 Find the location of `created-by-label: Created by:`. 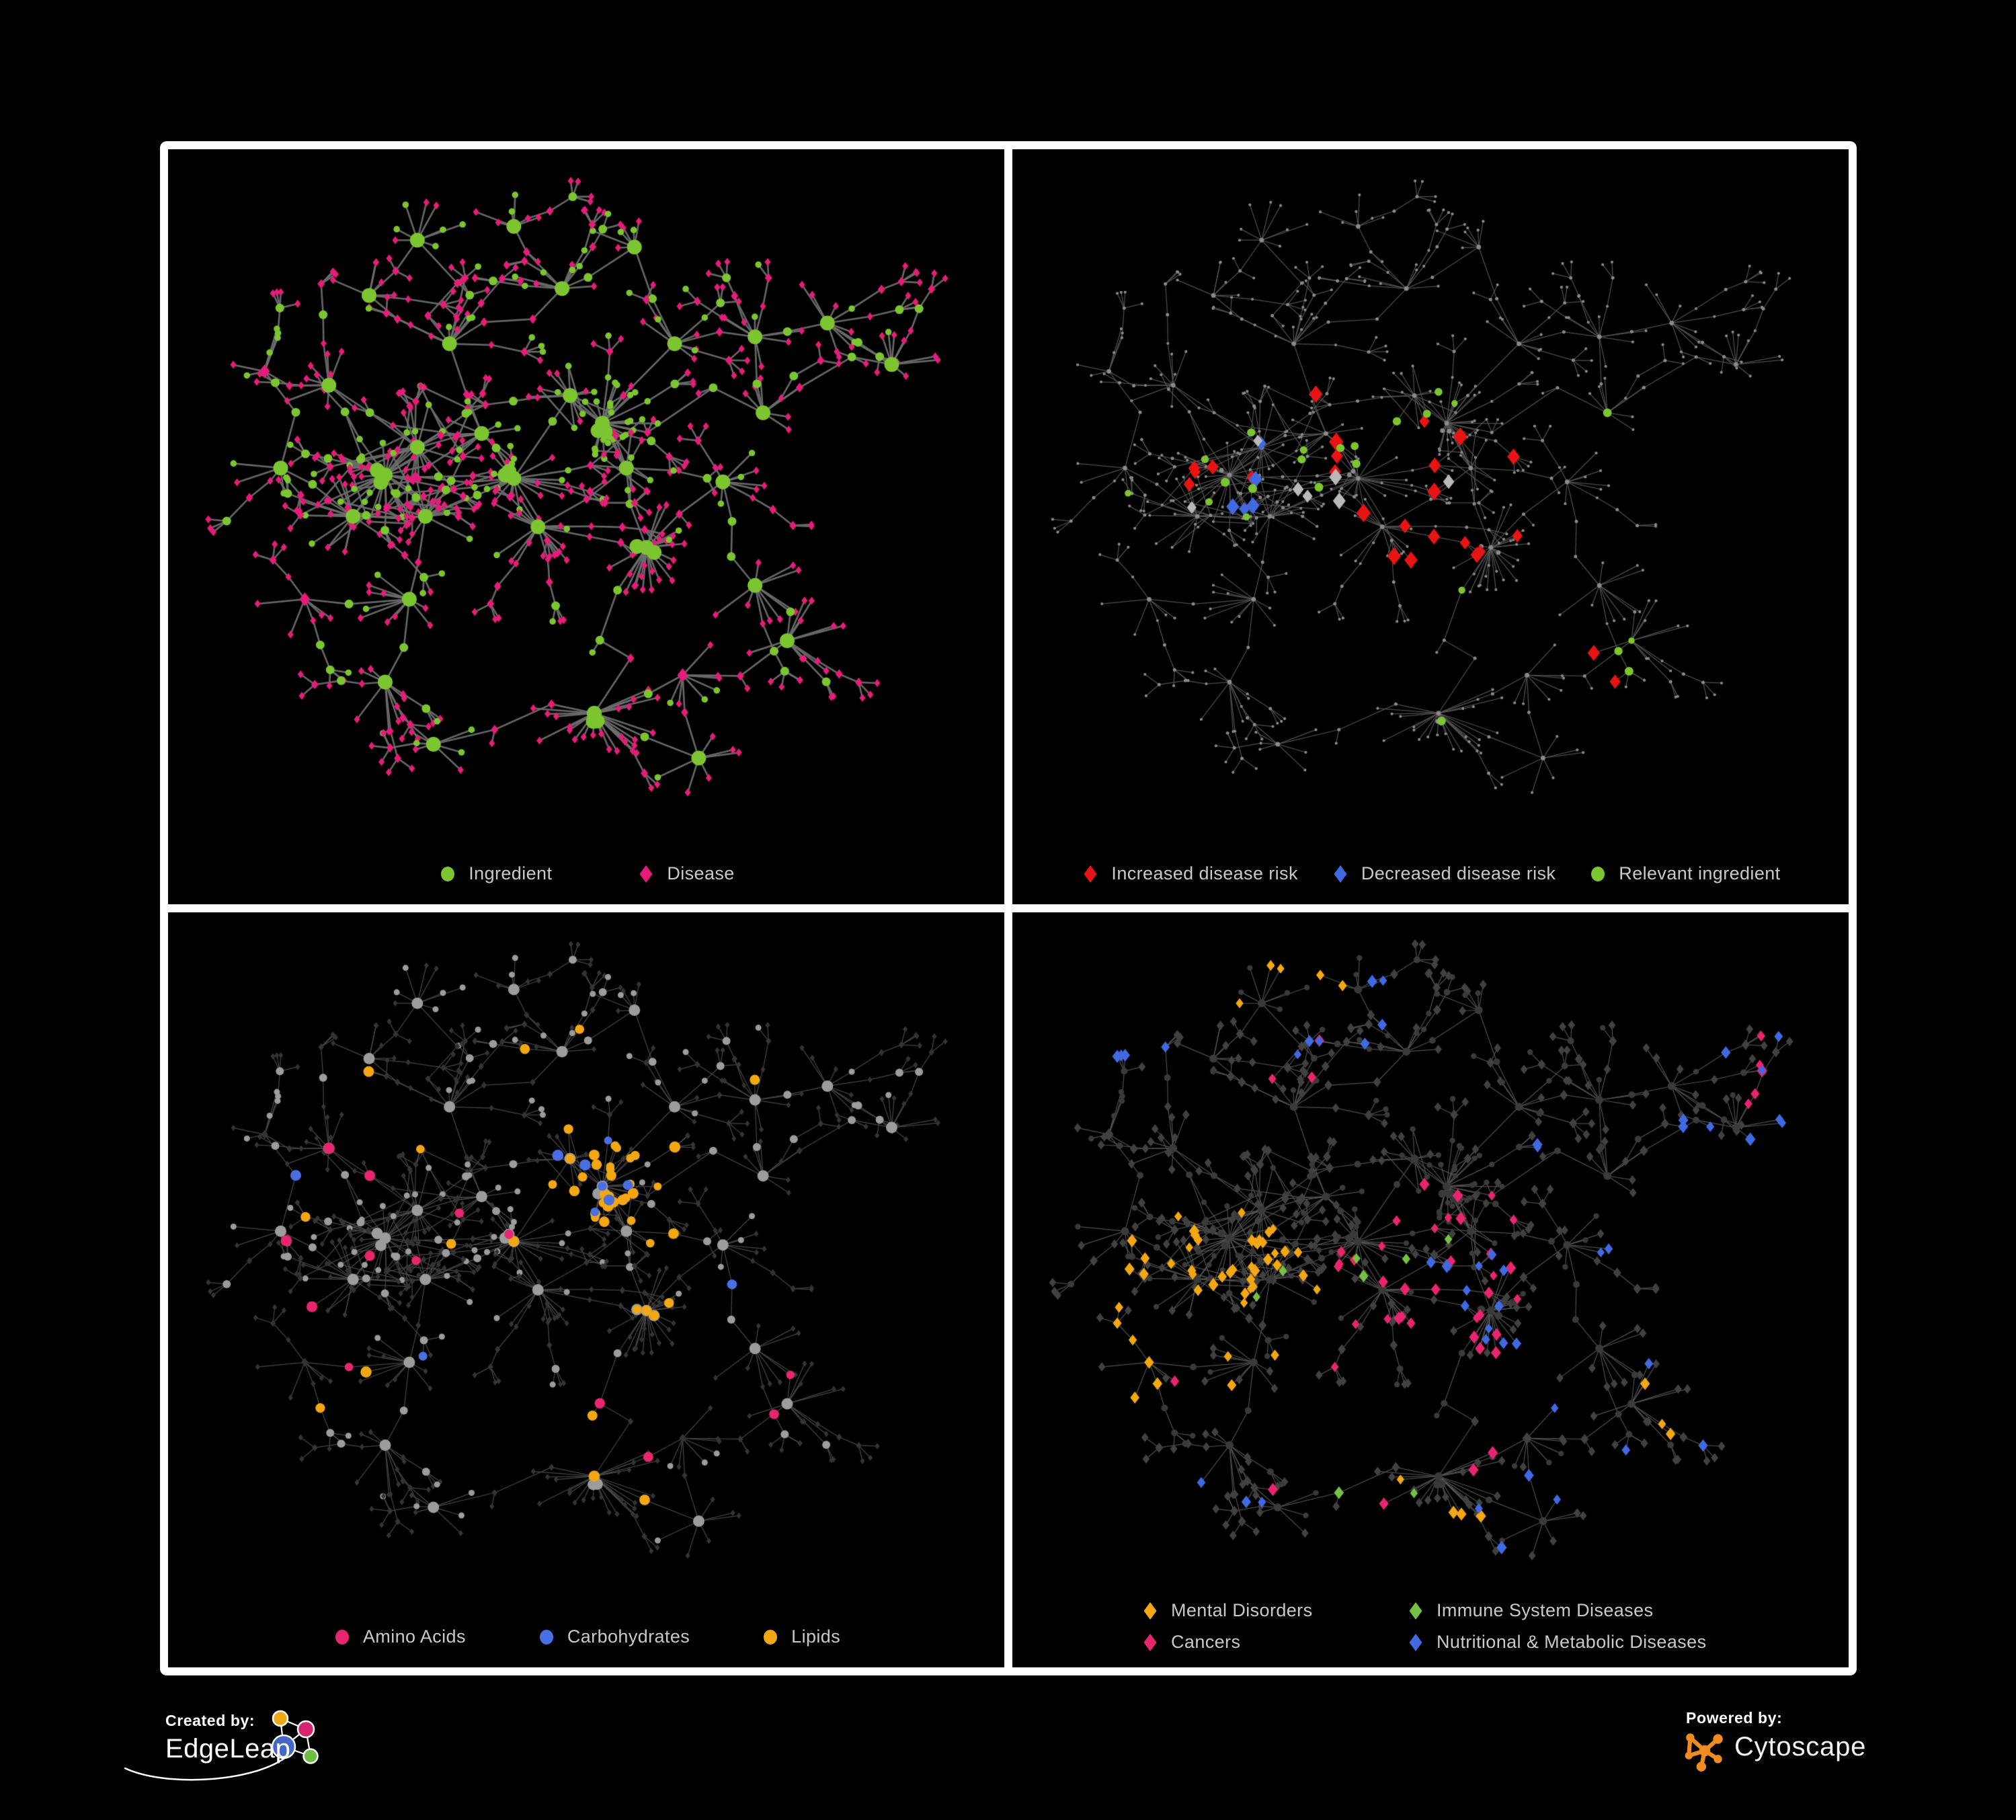

created-by-label: Created by: is located at coordinates (210, 1720).